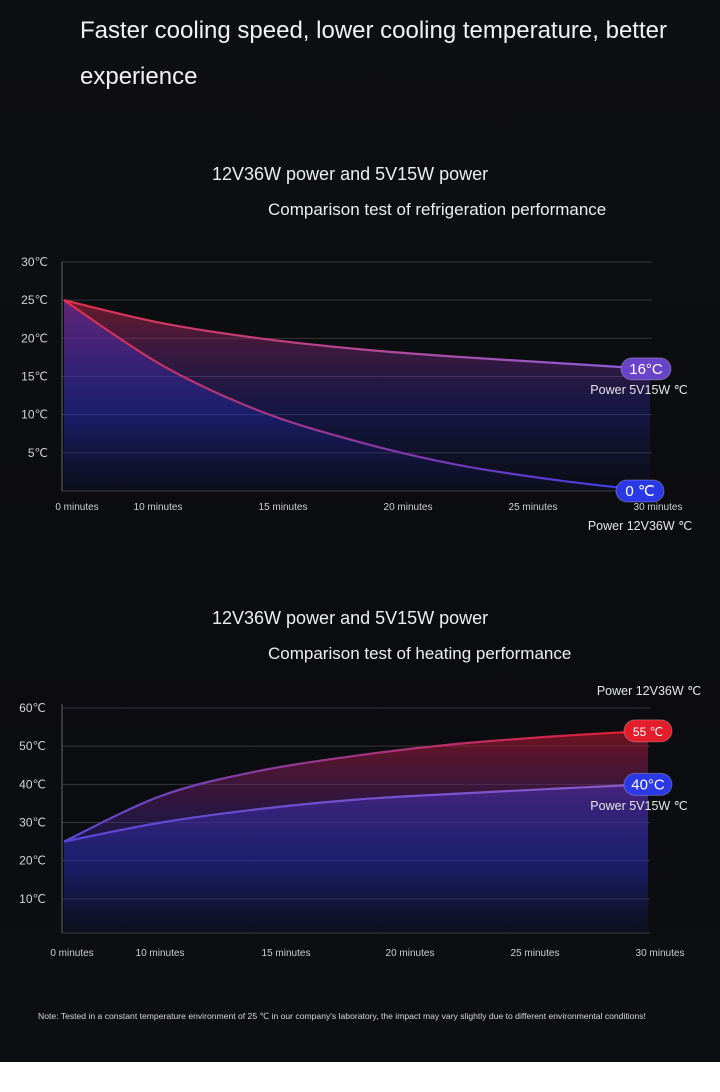 Image resolution: width=720 pixels, height=1092 pixels. I want to click on y-tick-label: 60℃, so click(32, 708).